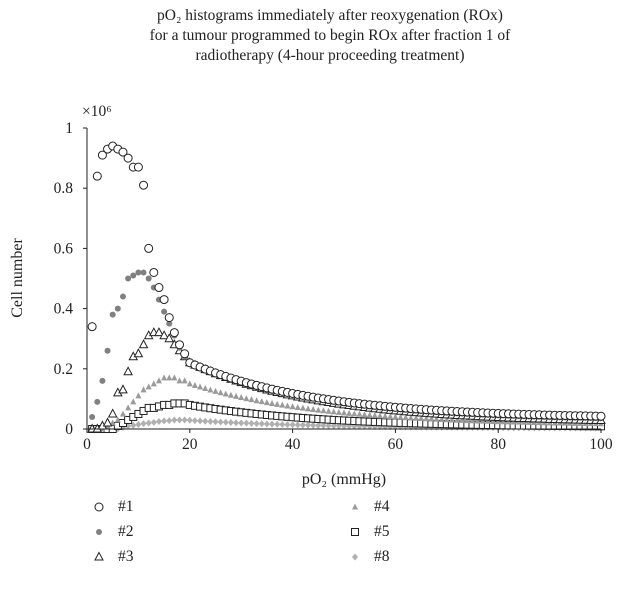 The height and width of the screenshot is (595, 622). I want to click on y-tick-label: 0.4, so click(64, 309).